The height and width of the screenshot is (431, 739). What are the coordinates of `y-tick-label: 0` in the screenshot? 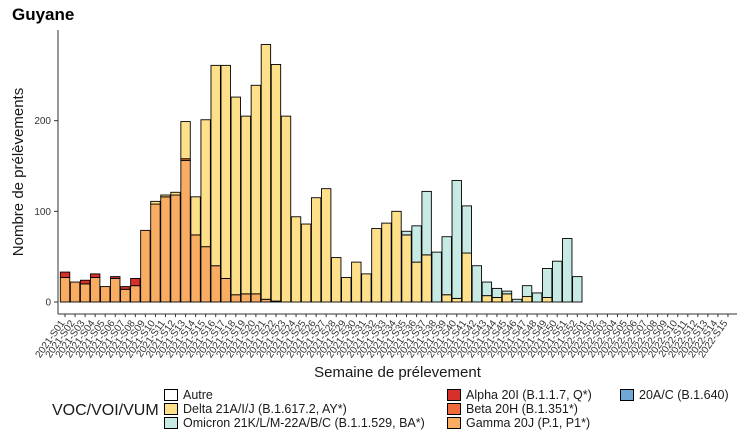 It's located at (48, 303).